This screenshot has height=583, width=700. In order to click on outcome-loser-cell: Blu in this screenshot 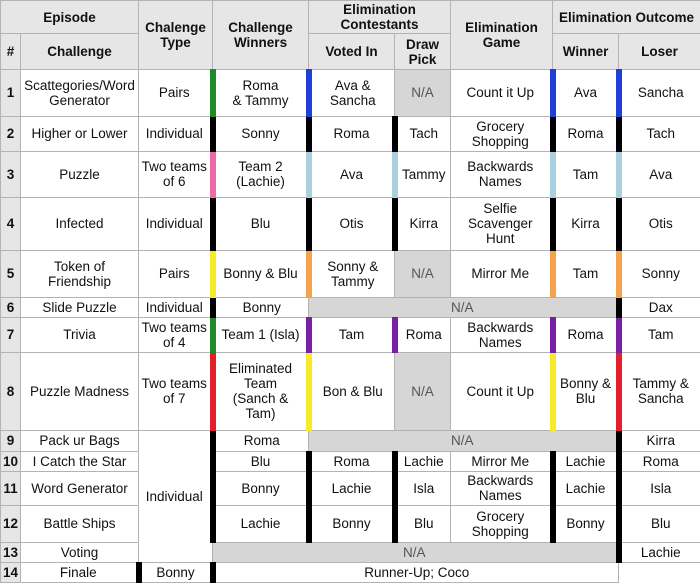, I will do `click(657, 524)`.